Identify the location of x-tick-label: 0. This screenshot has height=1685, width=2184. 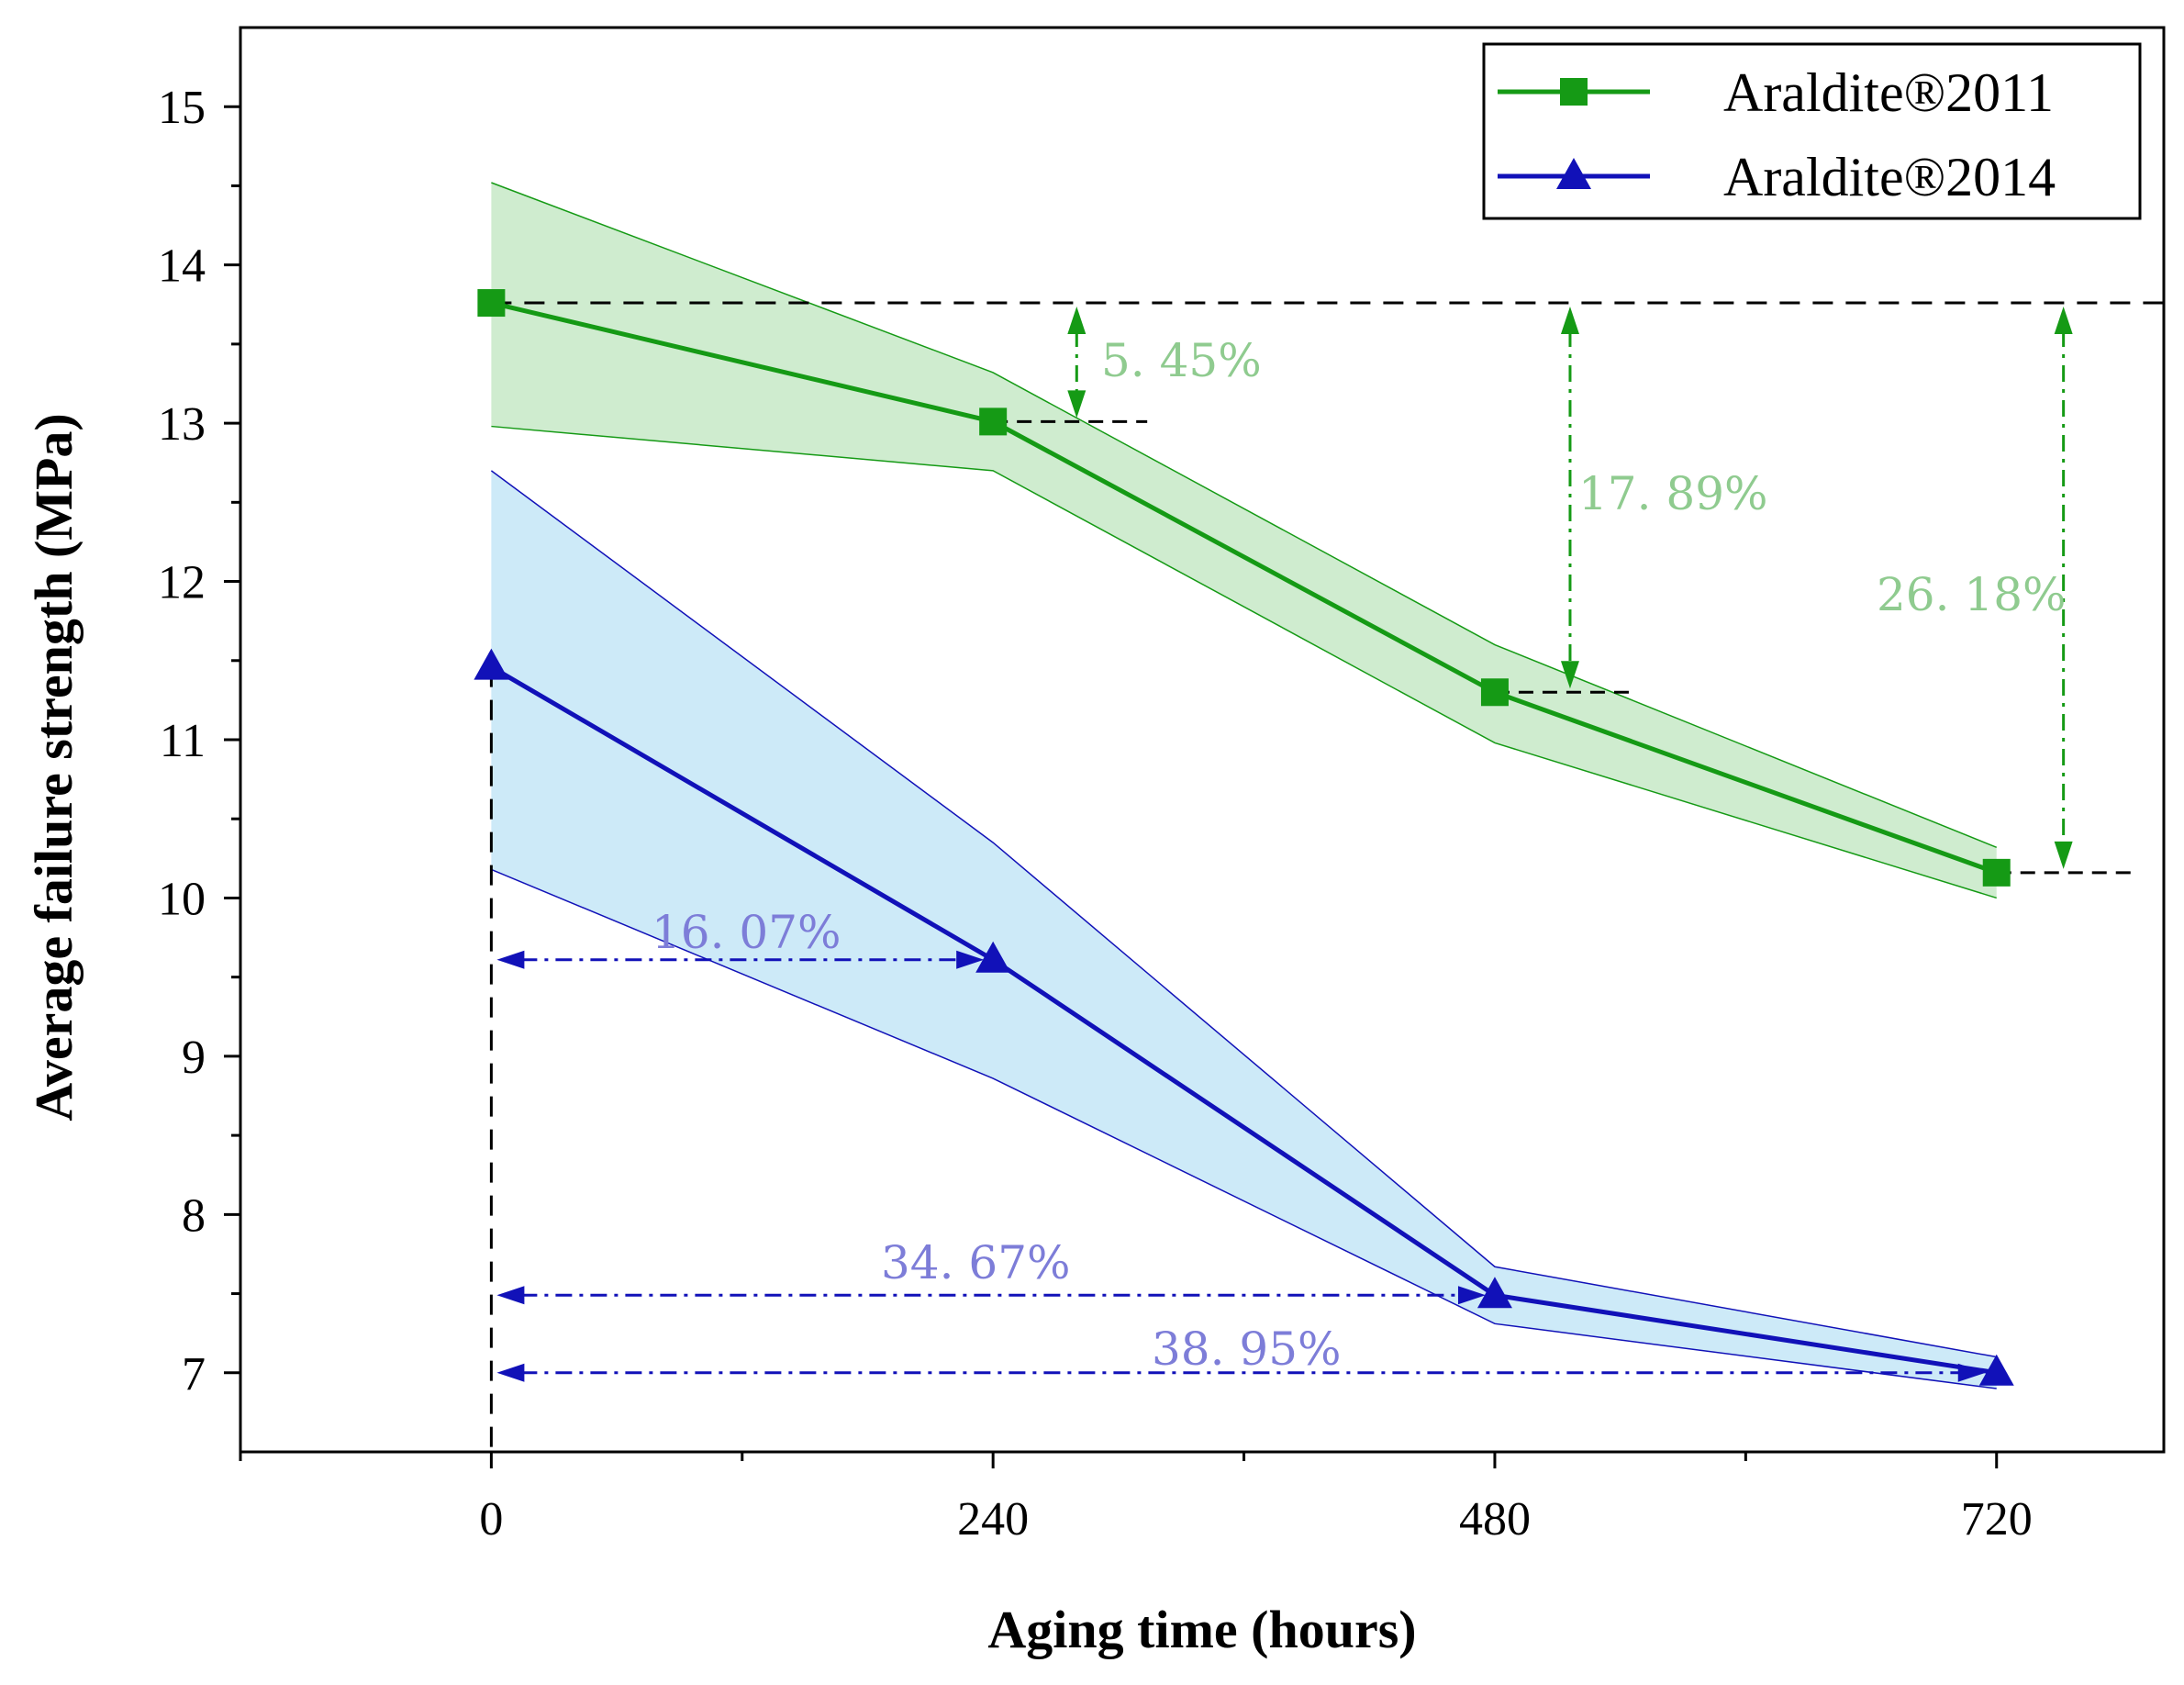
(491, 1519).